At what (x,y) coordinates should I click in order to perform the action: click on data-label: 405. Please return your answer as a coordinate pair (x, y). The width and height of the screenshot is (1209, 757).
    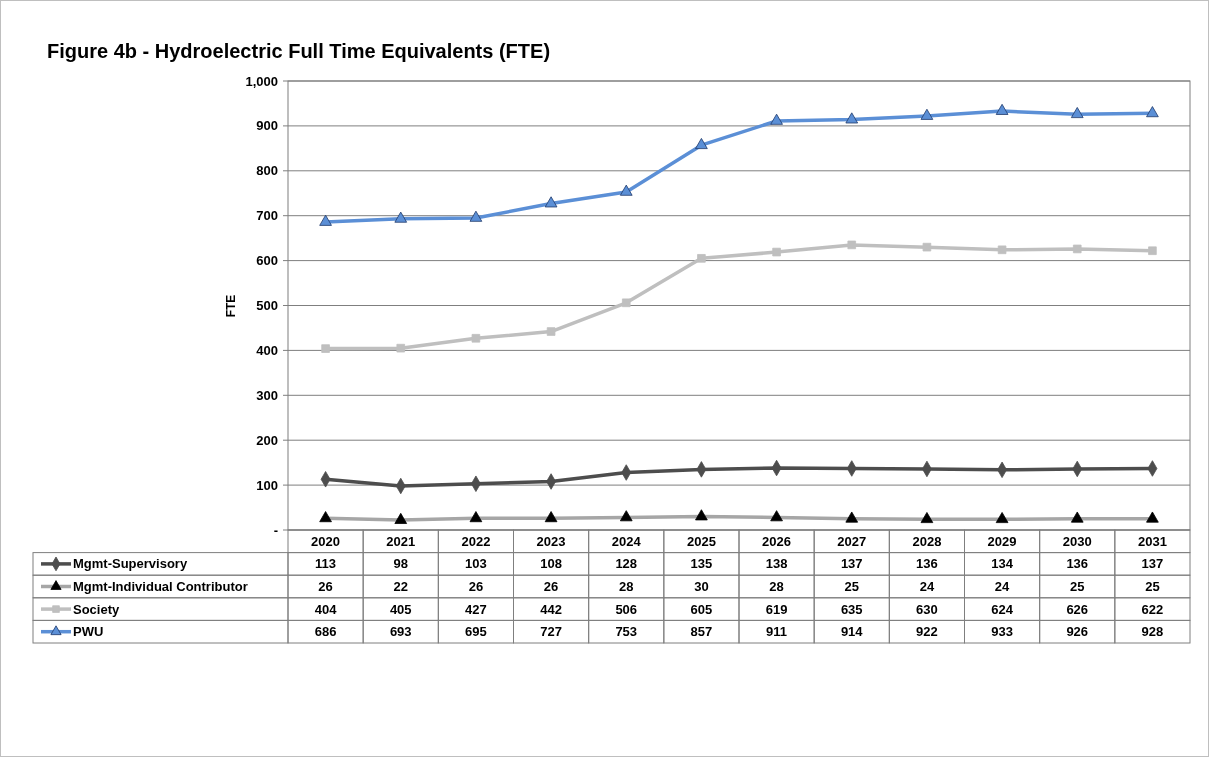
    Looking at the image, I should click on (400, 609).